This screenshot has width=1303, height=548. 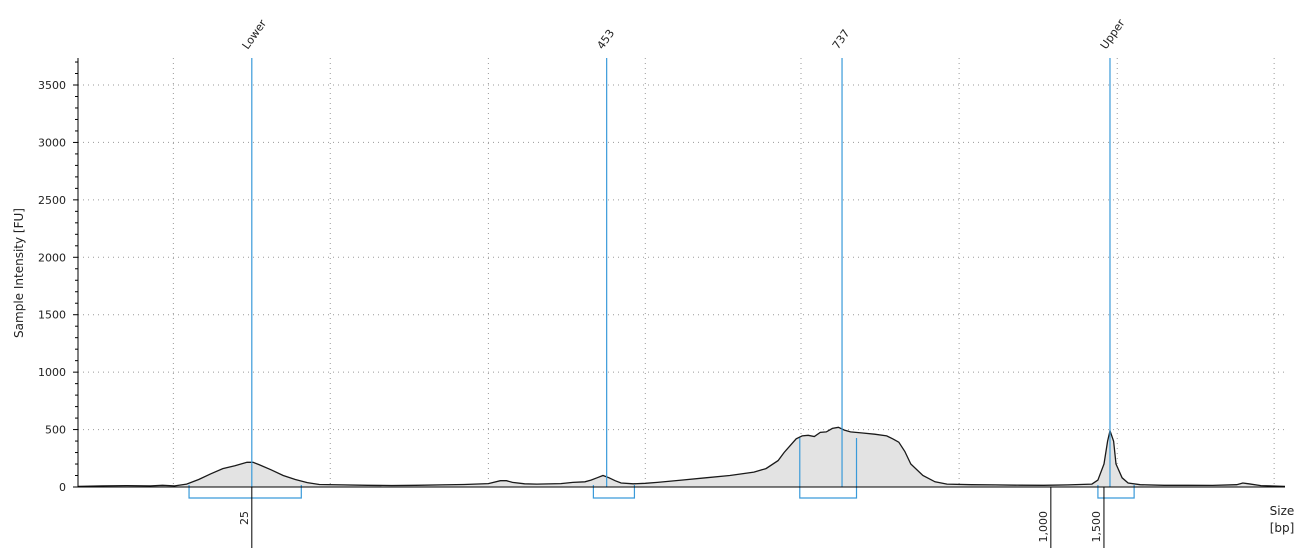 What do you see at coordinates (1282, 511) in the screenshot?
I see `x-axis-title-line1: Size` at bounding box center [1282, 511].